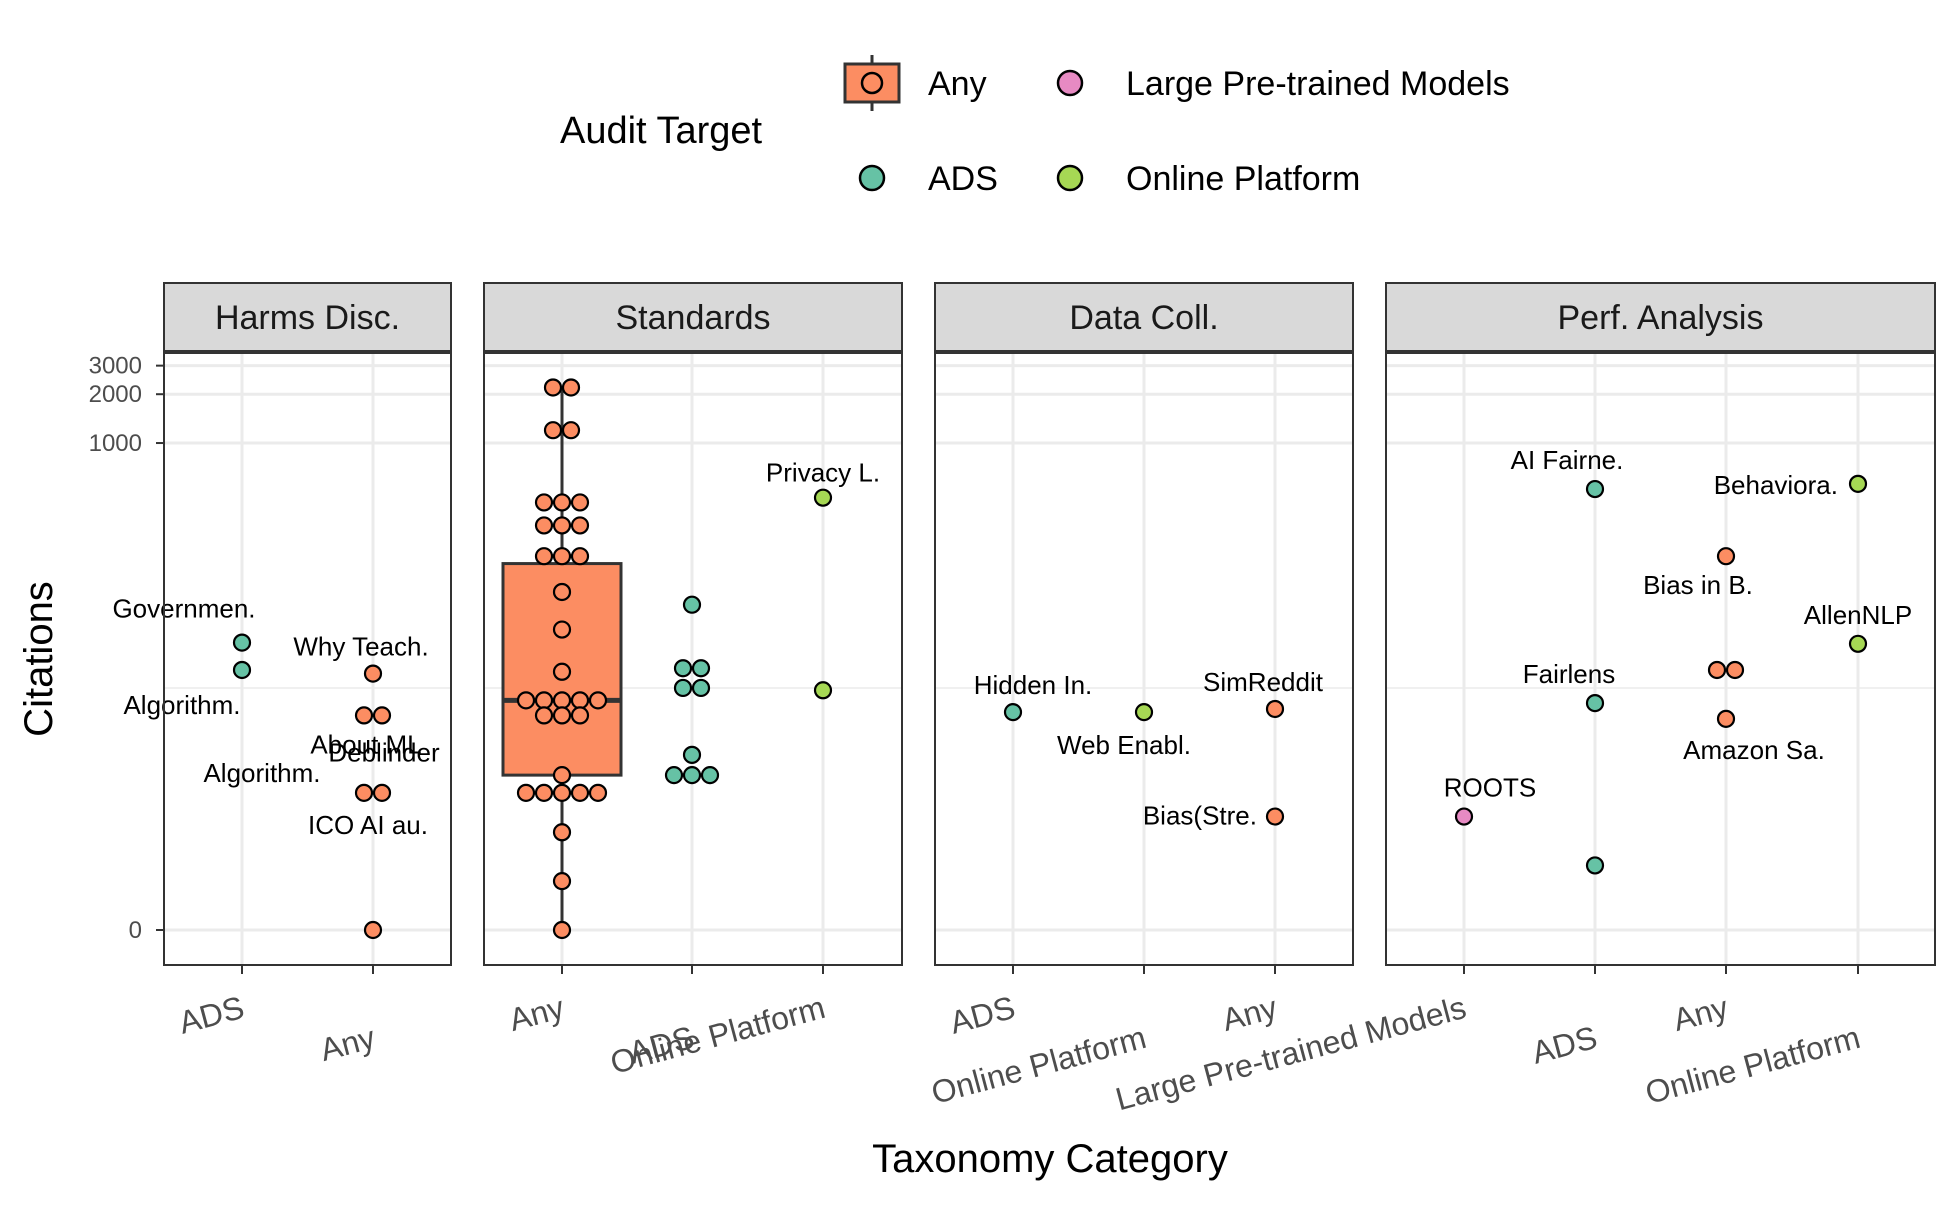 The height and width of the screenshot is (1205, 1950). I want to click on legend-item-online-platform: Online Platform, so click(1208, 179).